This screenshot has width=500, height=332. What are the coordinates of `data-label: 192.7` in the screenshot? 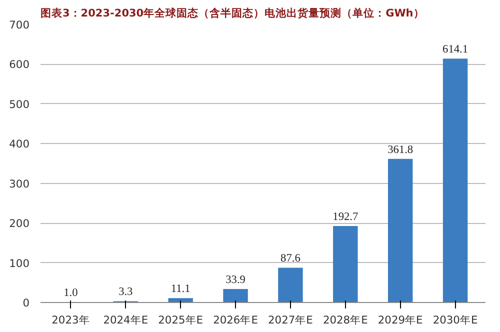 It's located at (345, 216).